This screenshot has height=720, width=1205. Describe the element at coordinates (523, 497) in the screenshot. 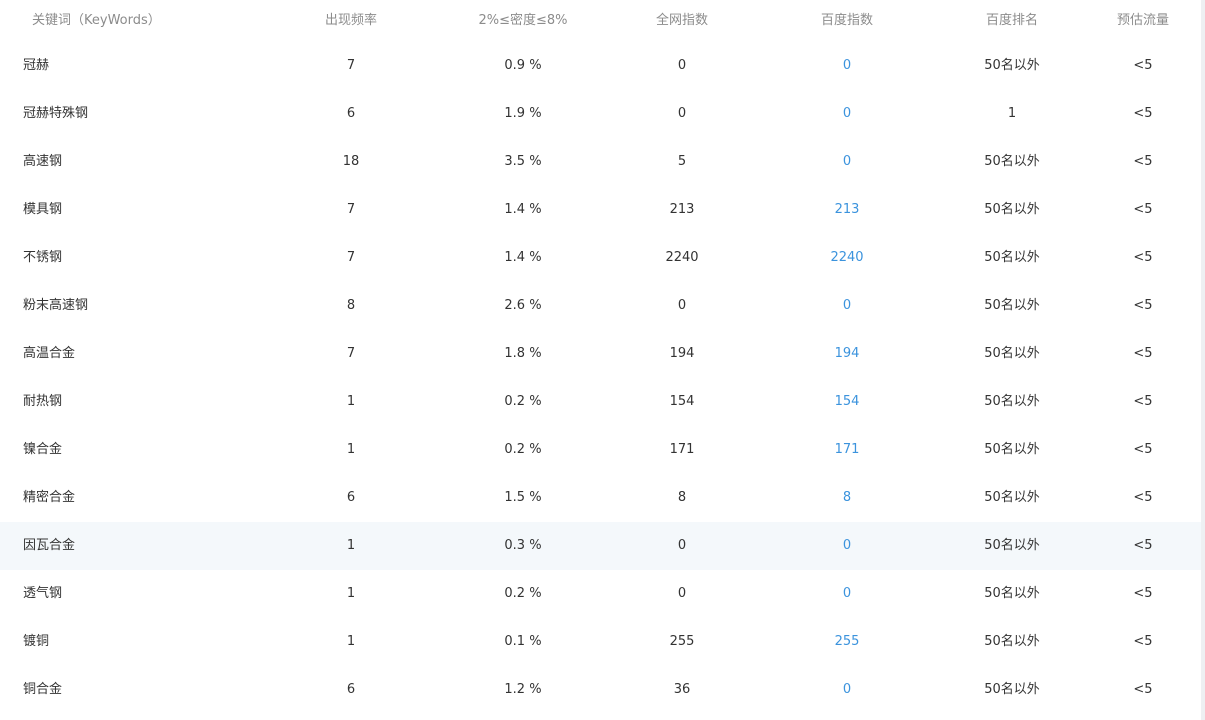

I see `density-cell: 1.5 %` at that location.